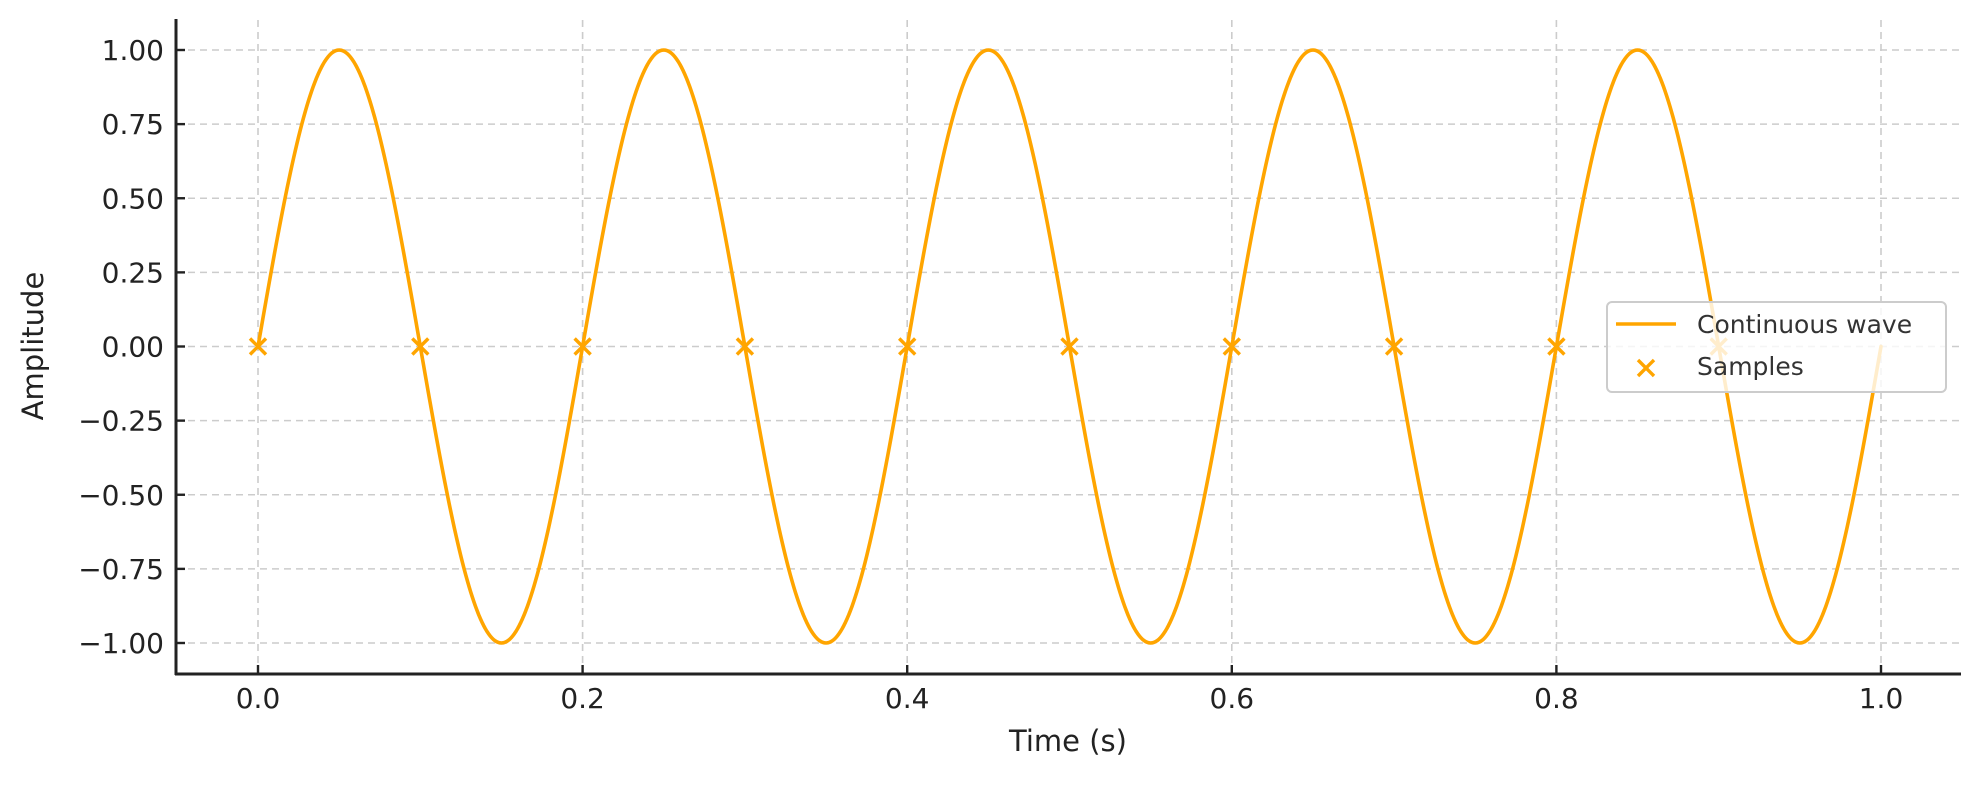  Describe the element at coordinates (121, 643) in the screenshot. I see `y-tick-label: −1.00` at that location.